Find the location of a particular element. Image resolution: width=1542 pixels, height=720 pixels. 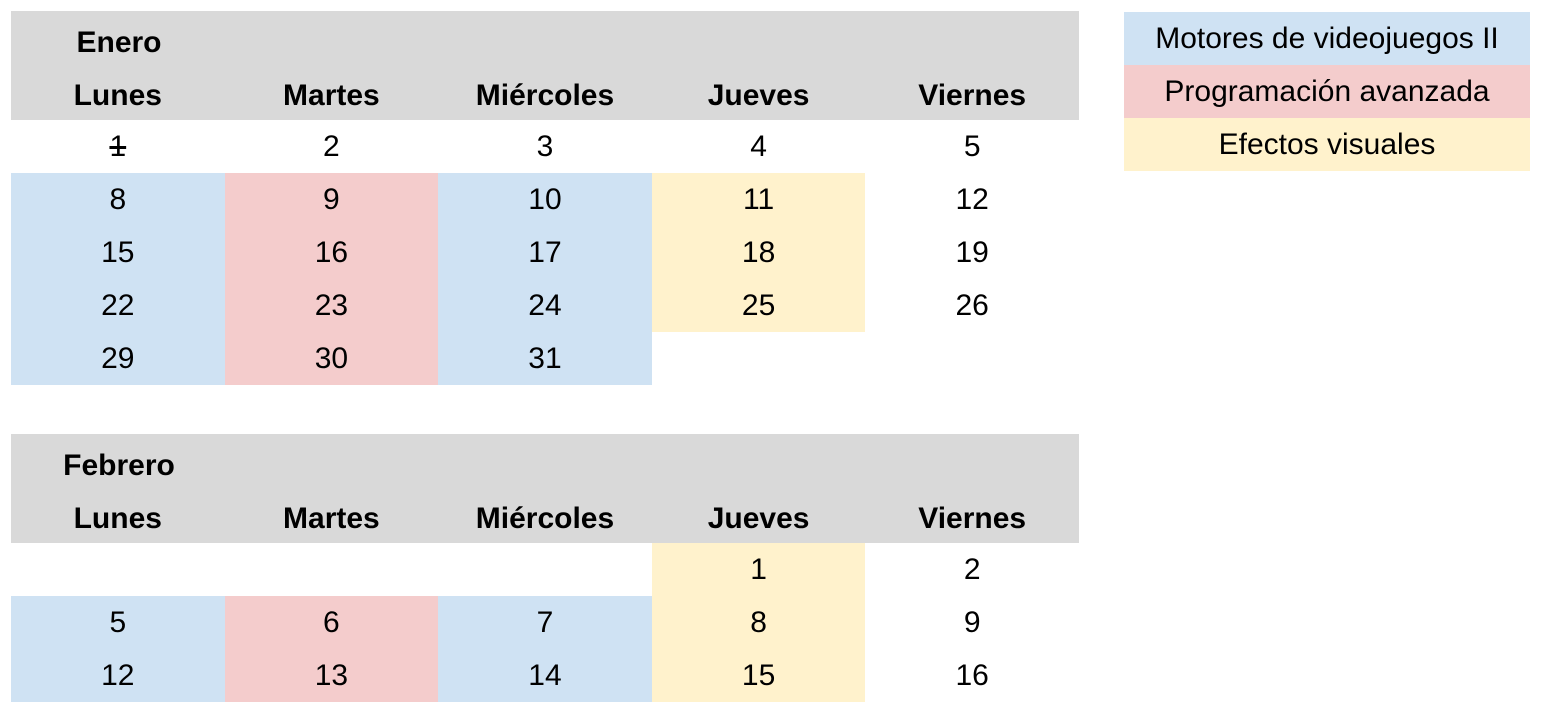

week-row: 22 23 24 25 26 is located at coordinates (545, 305).